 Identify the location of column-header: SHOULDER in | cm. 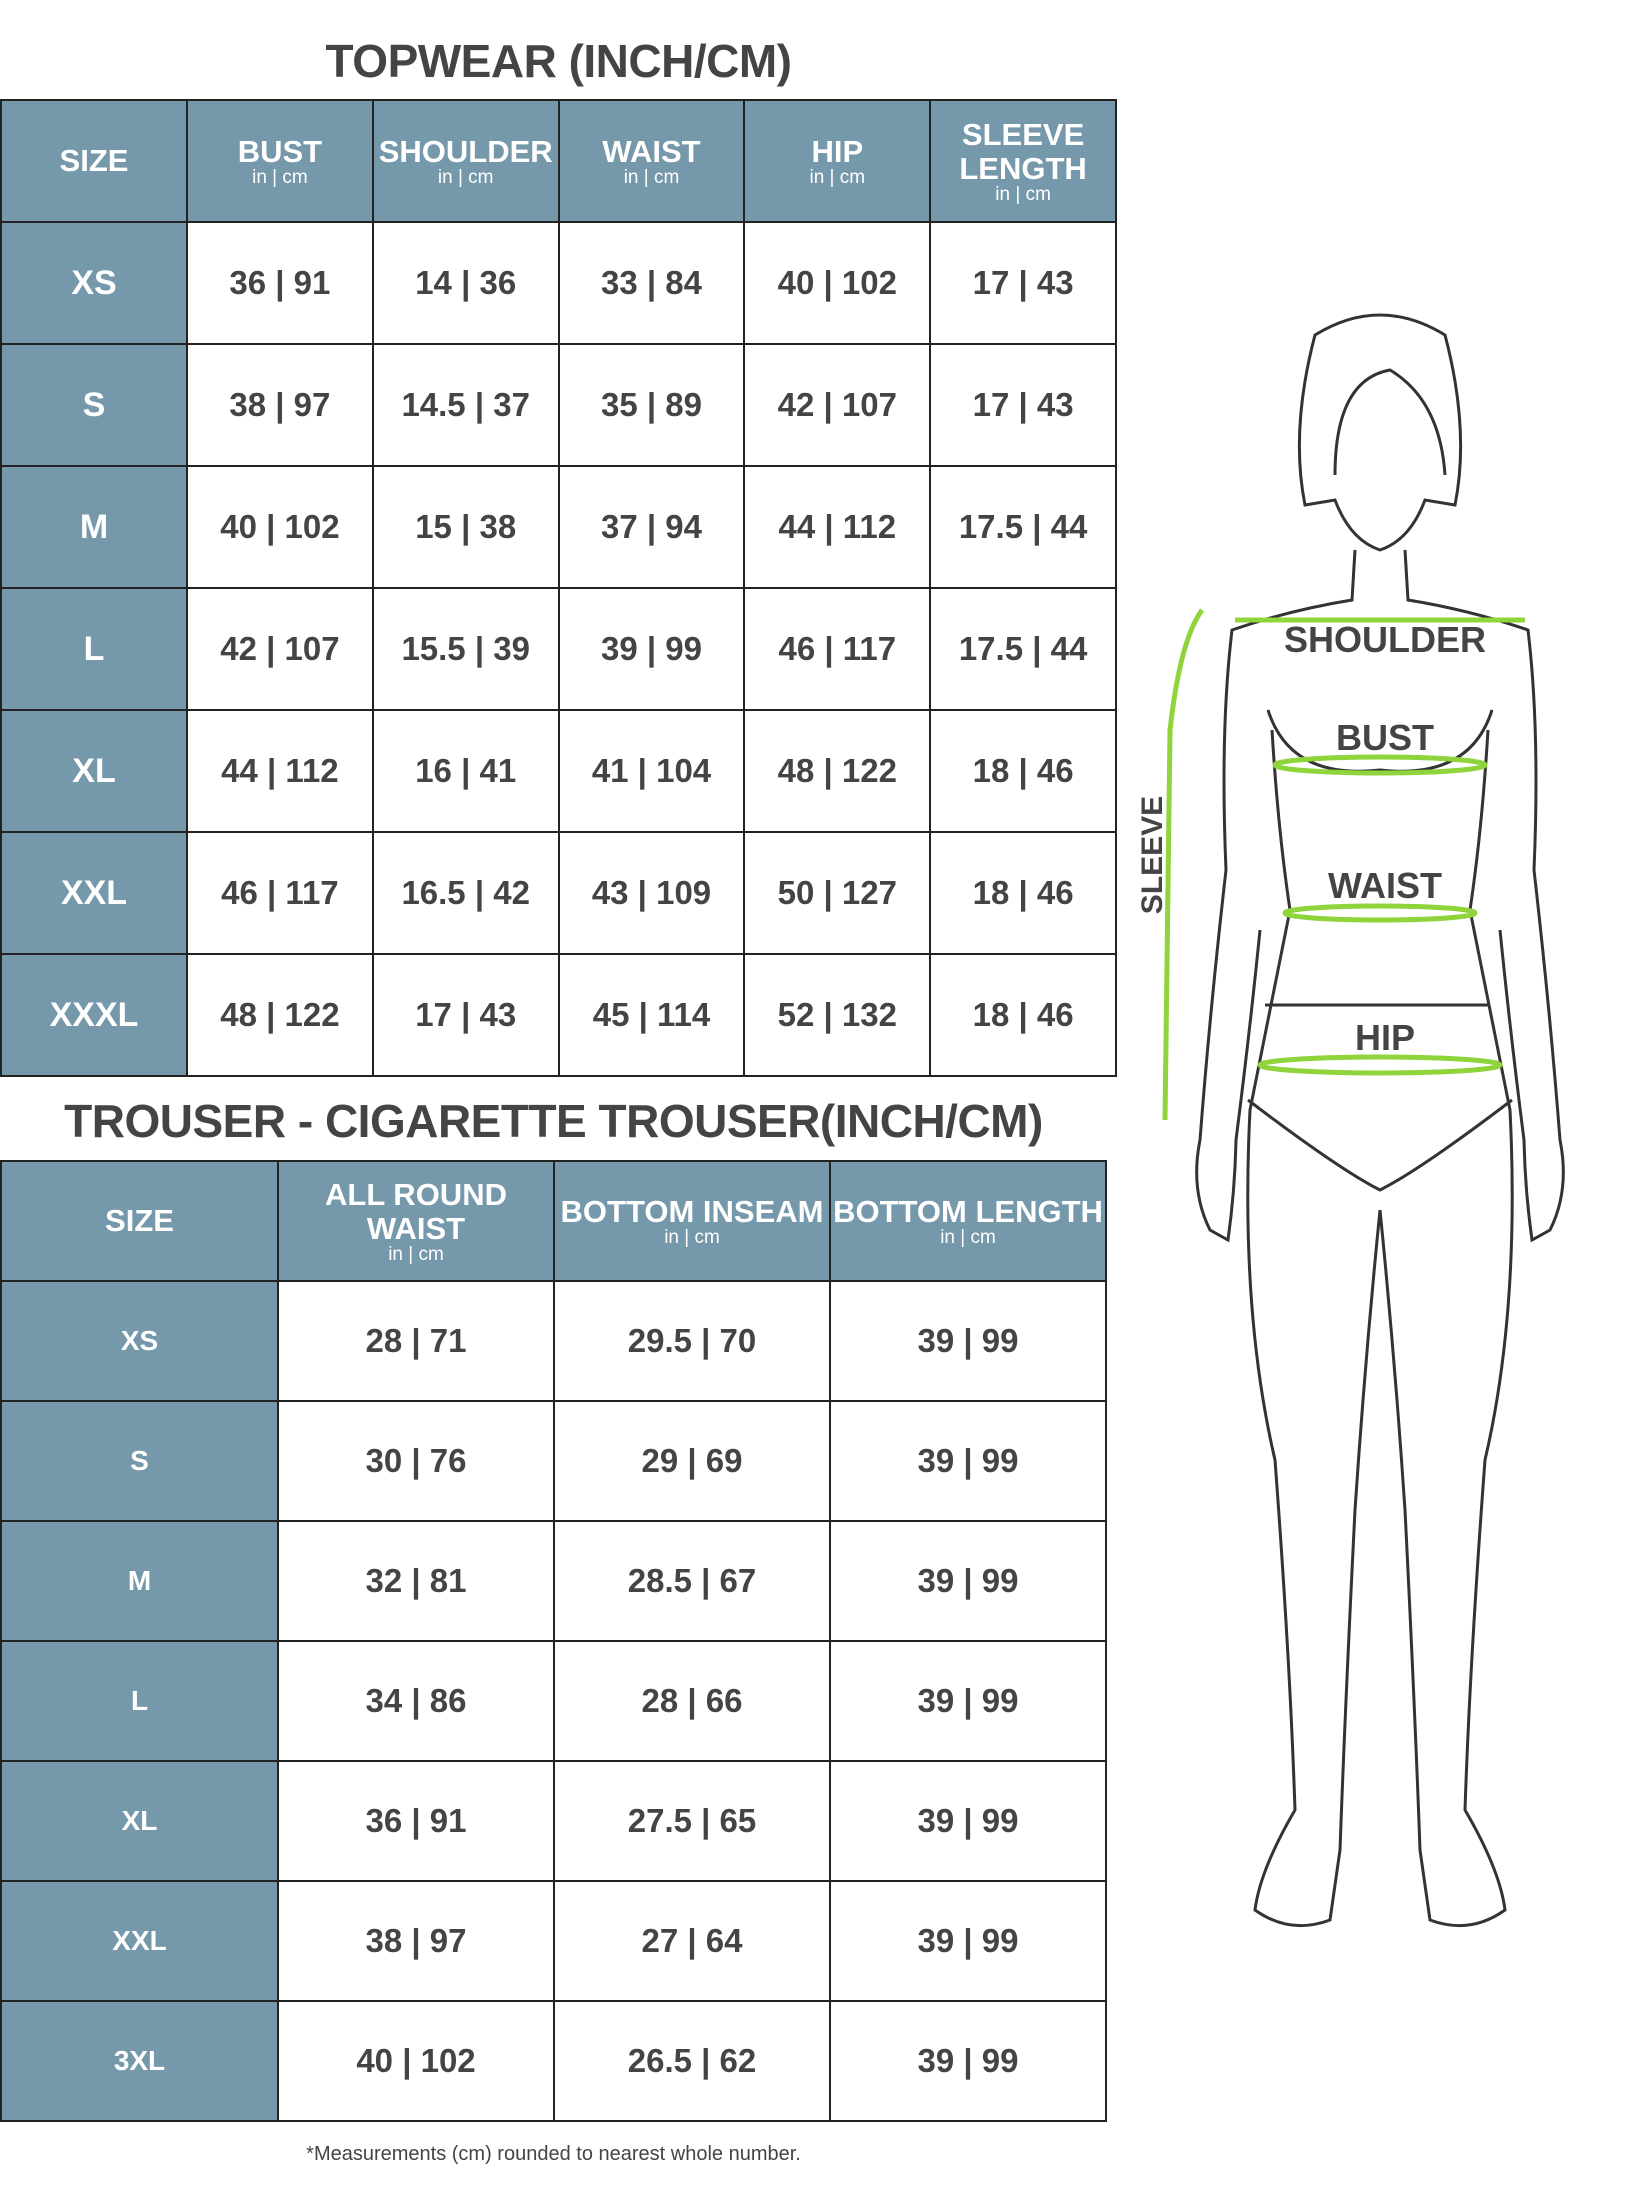
(465, 161).